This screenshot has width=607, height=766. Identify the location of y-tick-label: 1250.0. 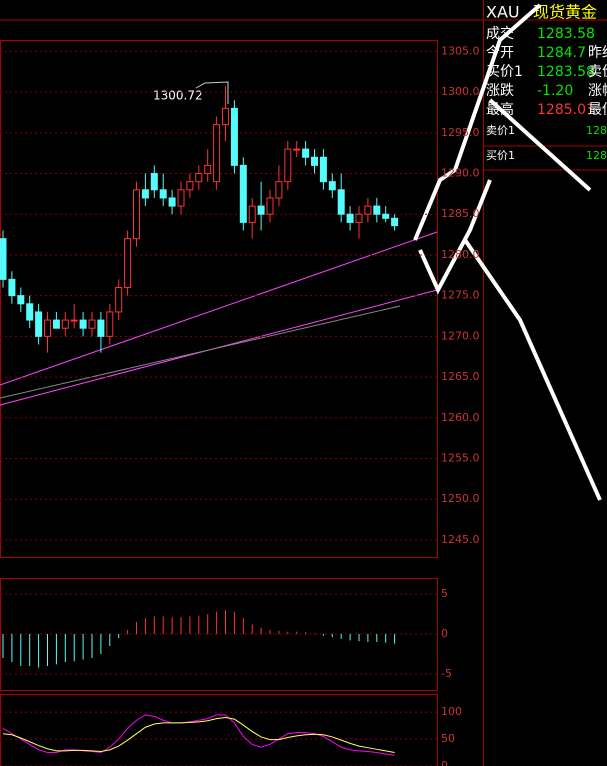
(460, 498).